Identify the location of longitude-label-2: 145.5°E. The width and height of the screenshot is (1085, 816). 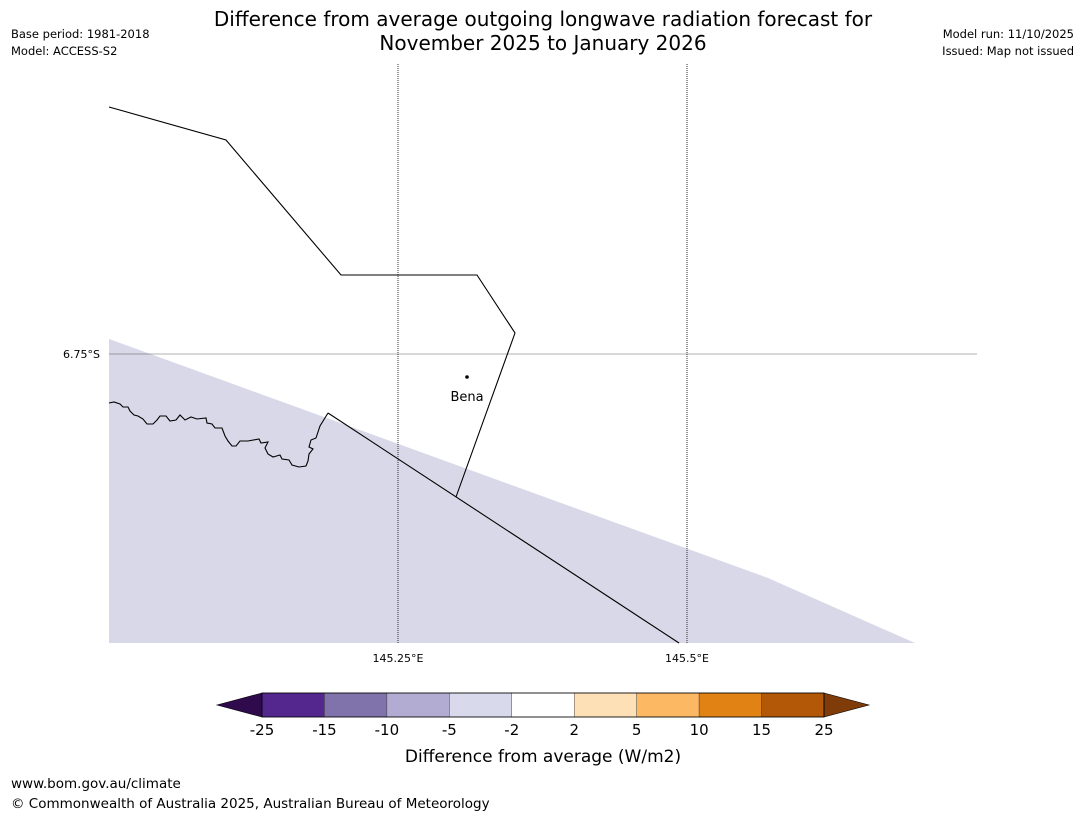
(687, 658).